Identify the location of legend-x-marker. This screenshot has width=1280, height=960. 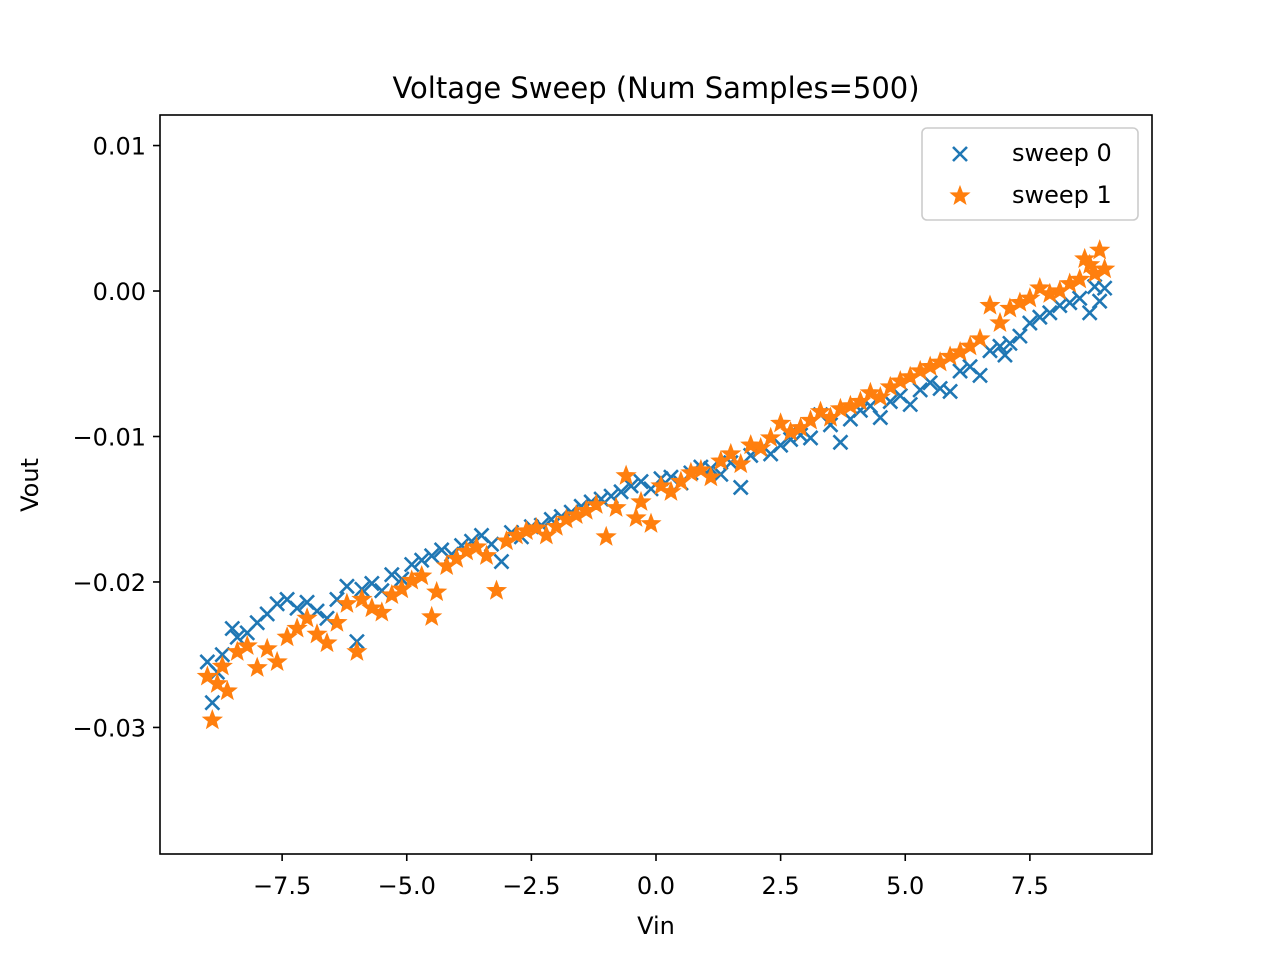
(960, 154).